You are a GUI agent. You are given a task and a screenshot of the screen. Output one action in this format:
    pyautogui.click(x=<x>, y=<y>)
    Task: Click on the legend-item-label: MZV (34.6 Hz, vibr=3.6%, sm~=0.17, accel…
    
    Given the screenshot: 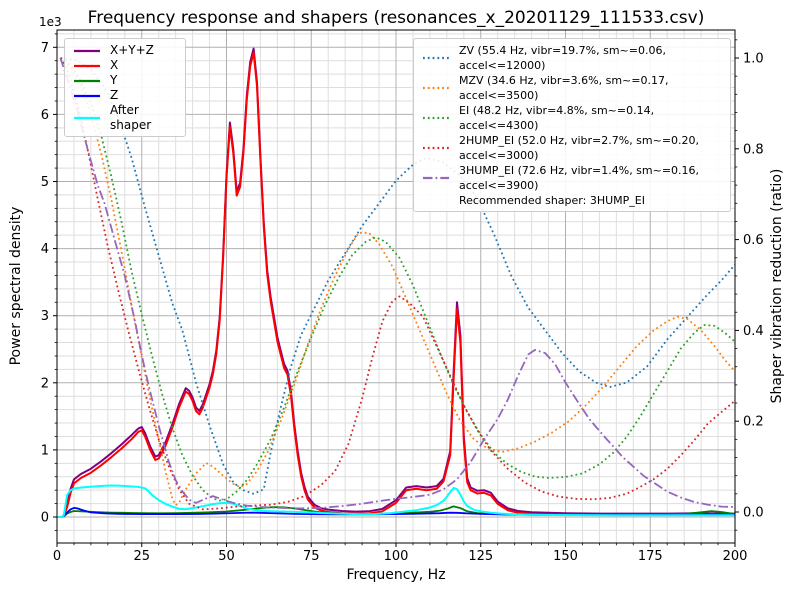 What is the action you would take?
    pyautogui.click(x=564, y=88)
    